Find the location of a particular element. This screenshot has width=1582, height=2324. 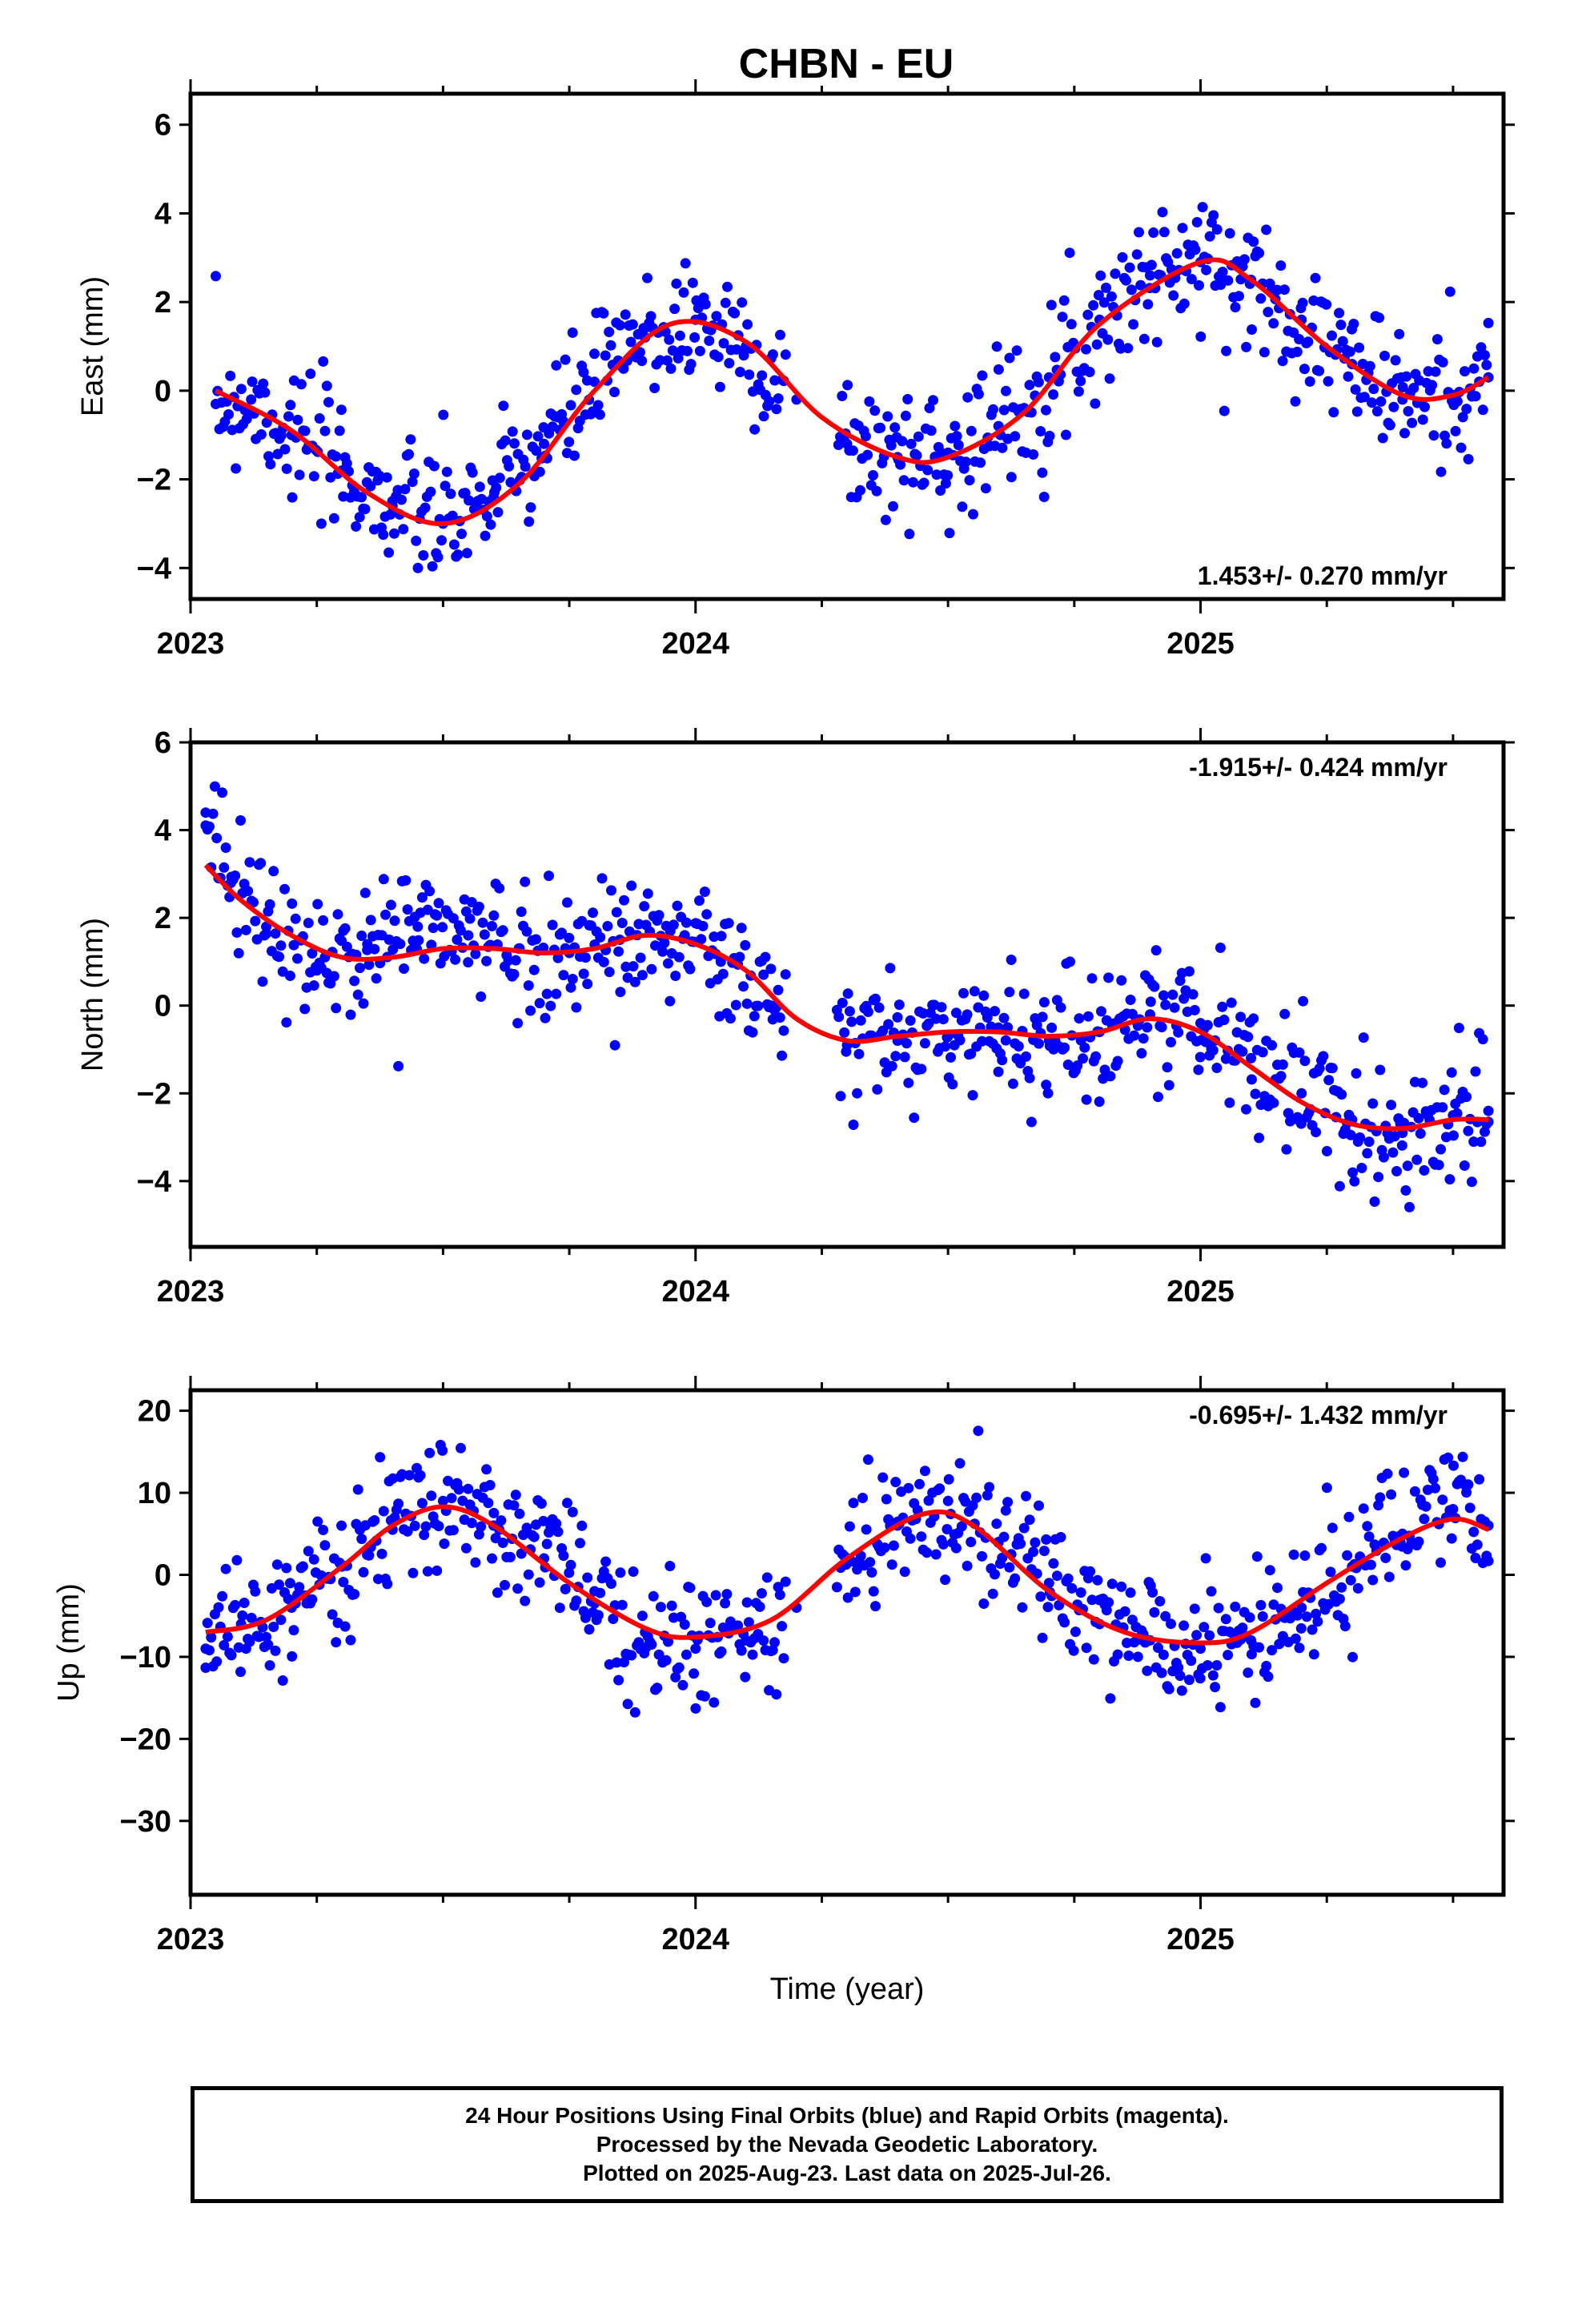

y-tick-label: −2 is located at coordinates (154, 480).